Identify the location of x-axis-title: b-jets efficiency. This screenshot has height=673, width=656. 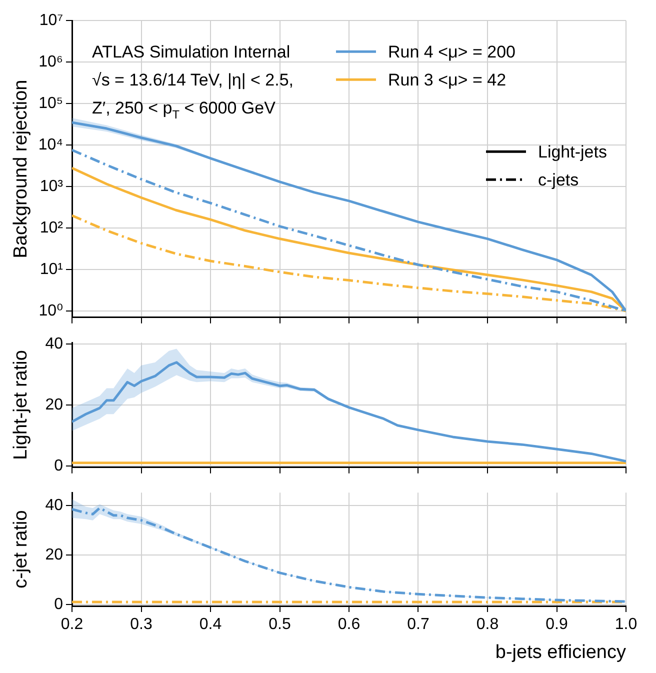
(560, 652).